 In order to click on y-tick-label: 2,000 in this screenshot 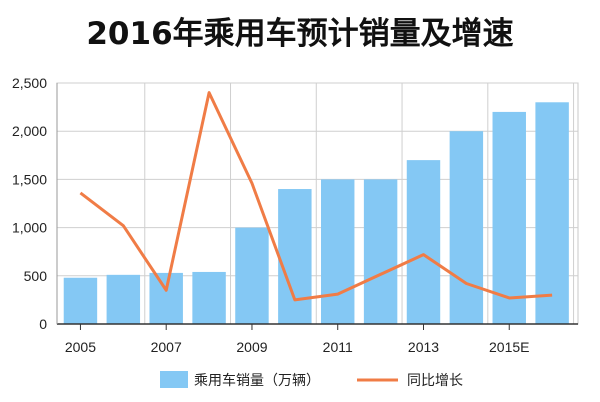, I will do `click(29, 131)`.